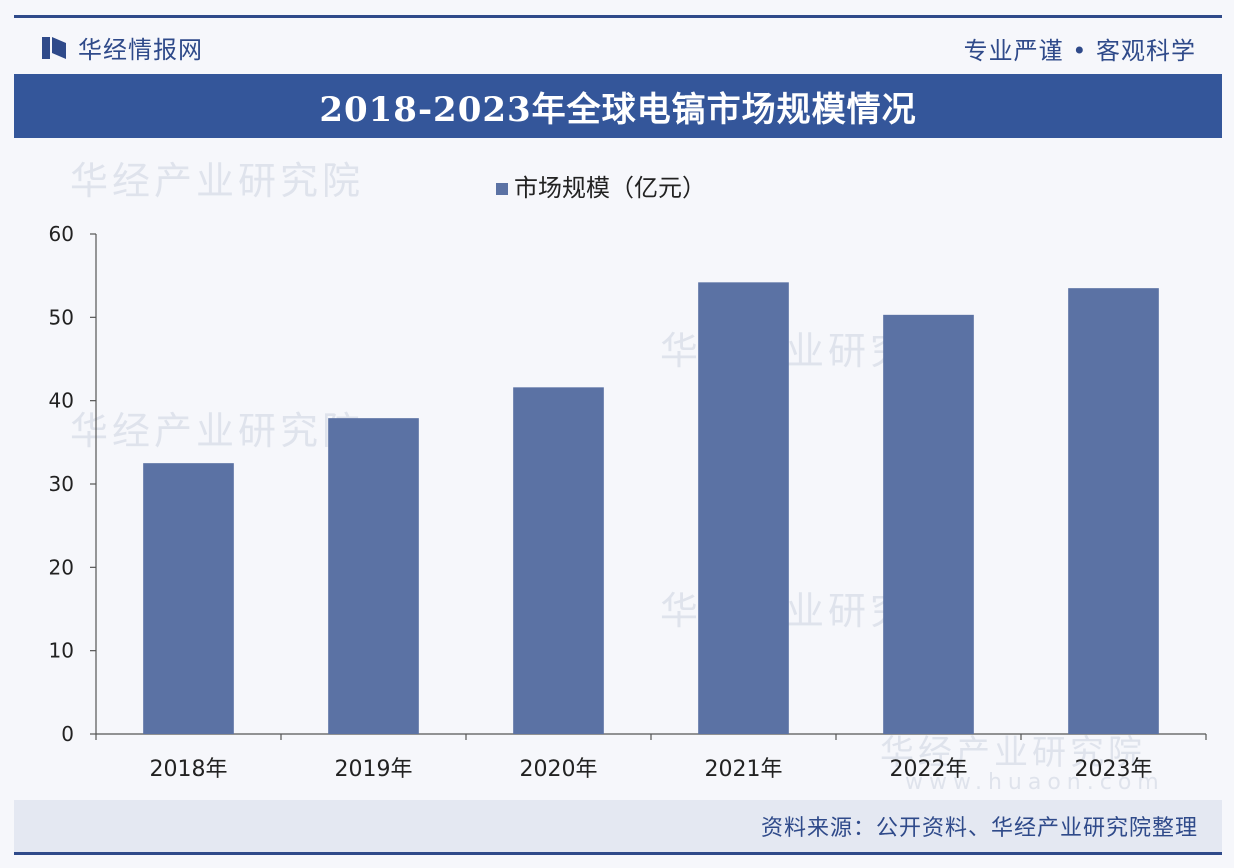  What do you see at coordinates (61, 484) in the screenshot?
I see `y-tick-label: 30` at bounding box center [61, 484].